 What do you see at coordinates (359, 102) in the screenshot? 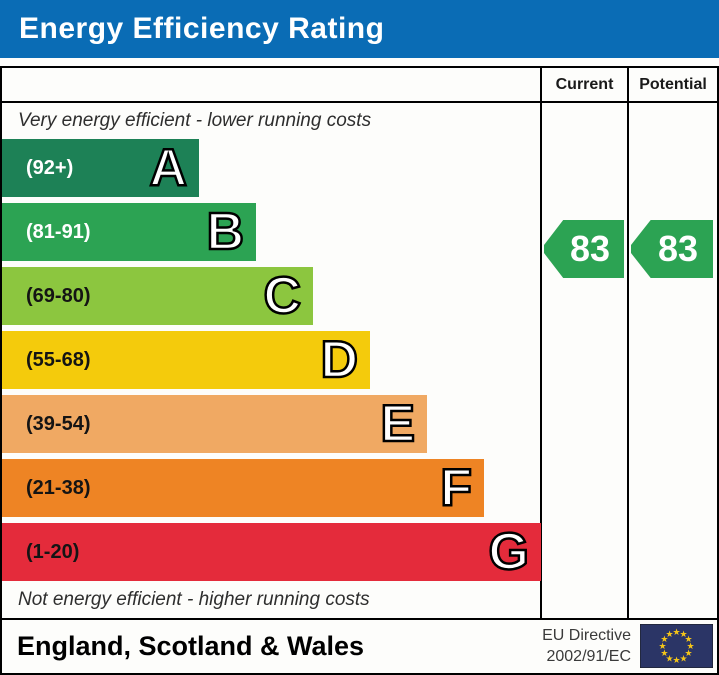
I see `header-divider` at bounding box center [359, 102].